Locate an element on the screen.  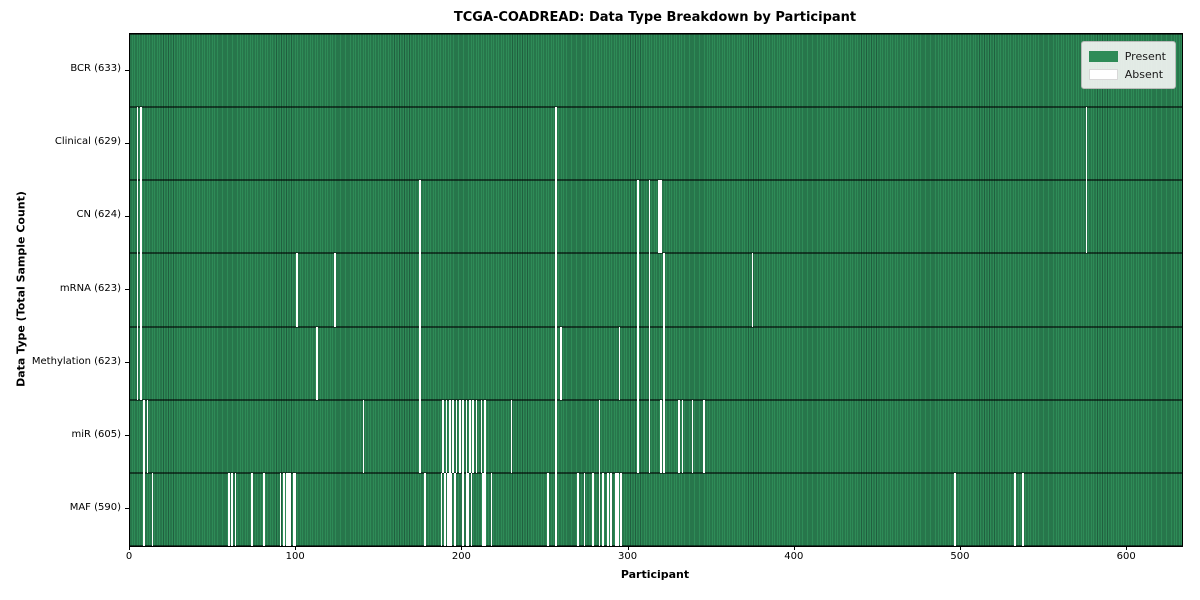
legend-absent-label: Absent is located at coordinates (1144, 74).